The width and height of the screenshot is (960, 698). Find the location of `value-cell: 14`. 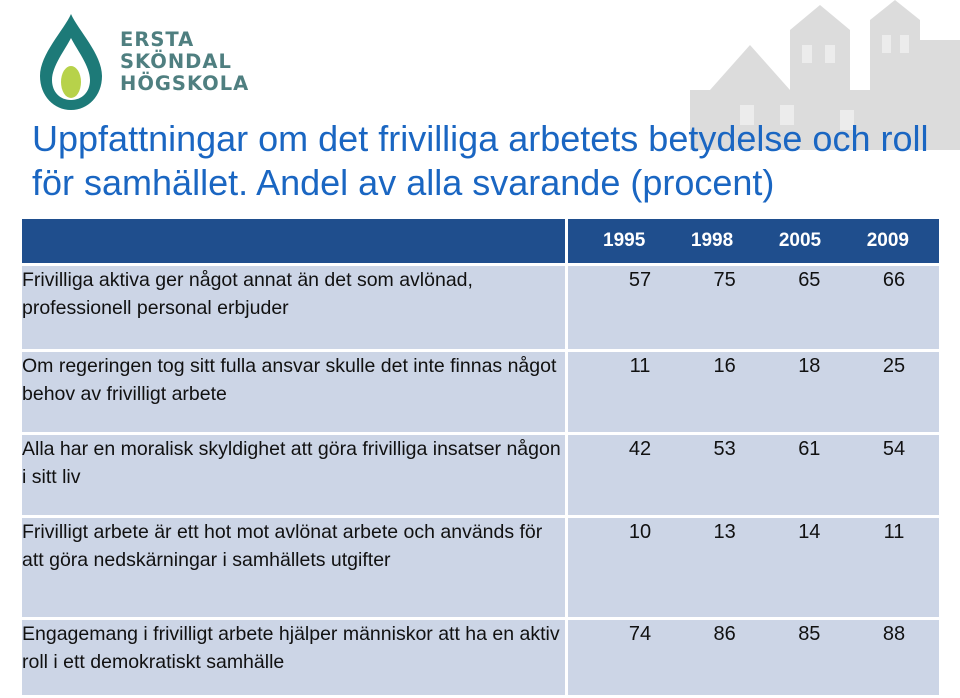

value-cell: 14 is located at coordinates (809, 532).